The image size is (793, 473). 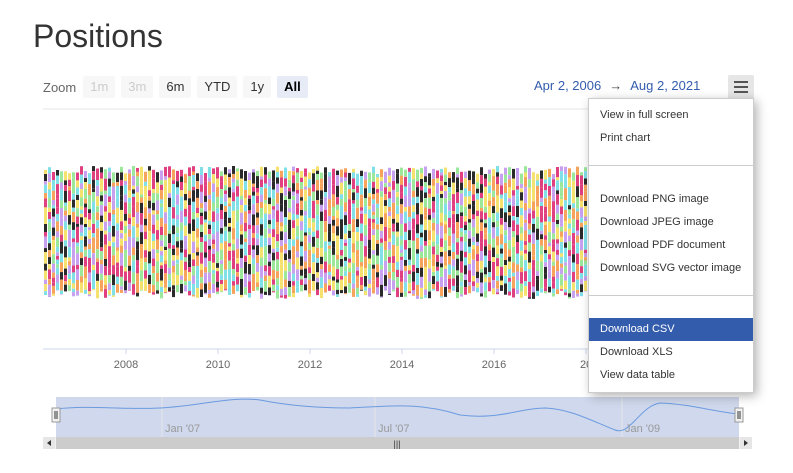 I want to click on navigator-left-handle, so click(x=56, y=415).